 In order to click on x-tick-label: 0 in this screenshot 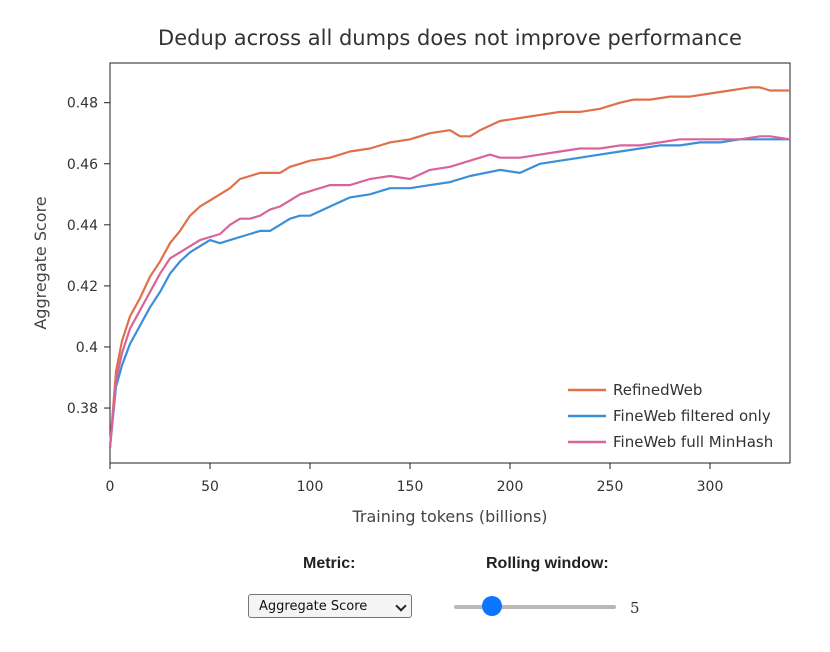, I will do `click(110, 487)`.